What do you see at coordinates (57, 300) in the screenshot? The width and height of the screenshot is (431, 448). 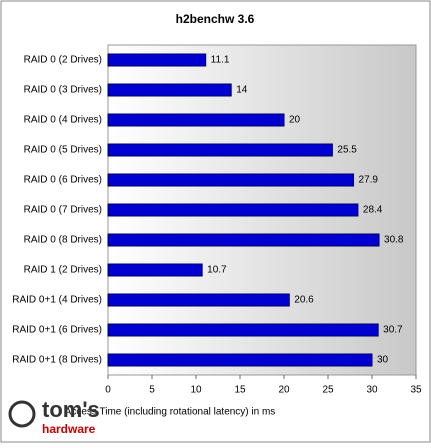 I see `y-tick-label: RAID 0+1 (4 Drives)` at bounding box center [57, 300].